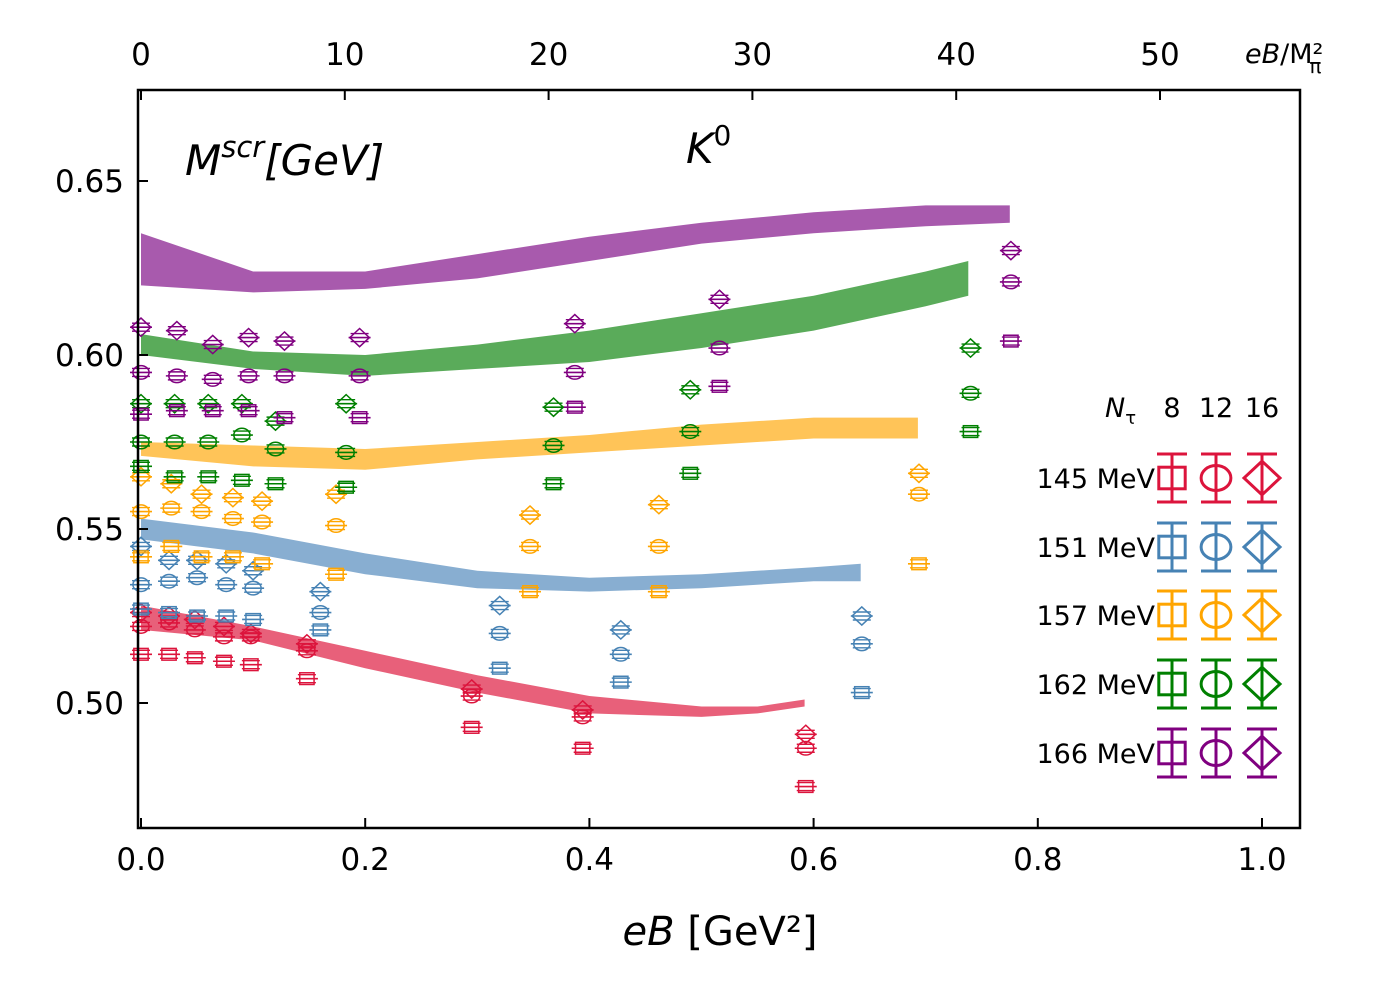 This screenshot has width=1377, height=986. Describe the element at coordinates (1262, 753) in the screenshot. I see `diamond-legend-marker` at that location.